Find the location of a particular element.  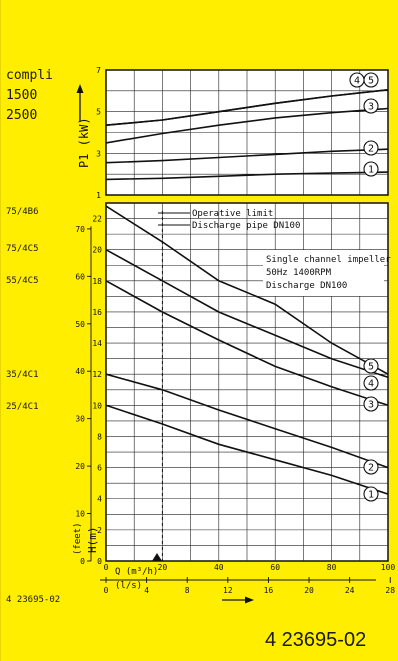

head-tick-feet: 50 is located at coordinates (80, 324).